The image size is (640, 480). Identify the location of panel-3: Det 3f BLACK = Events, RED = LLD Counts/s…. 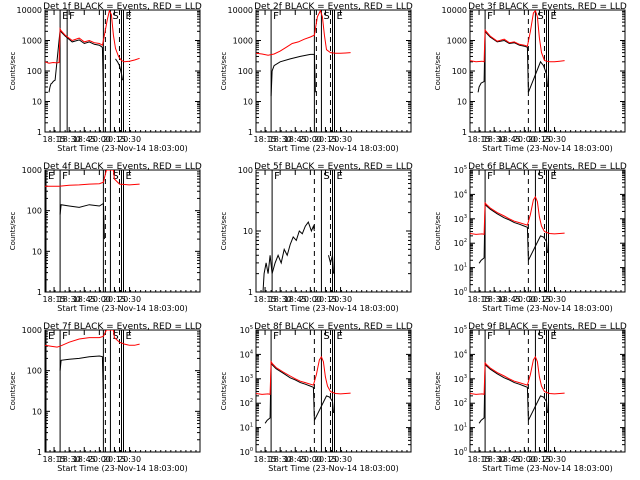
(530, 77).